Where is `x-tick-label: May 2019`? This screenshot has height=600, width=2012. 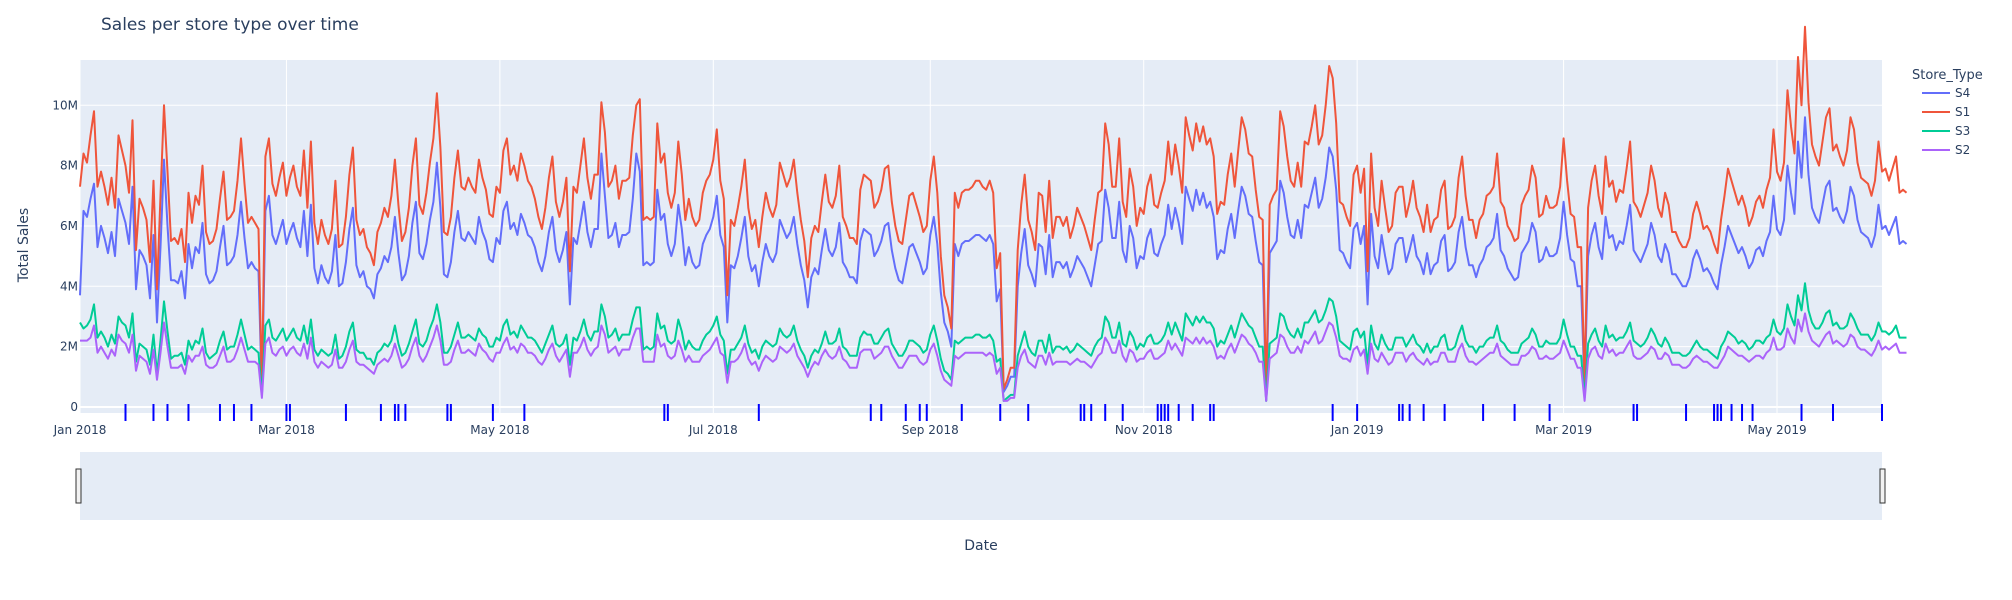 x-tick-label: May 2019 is located at coordinates (1776, 430).